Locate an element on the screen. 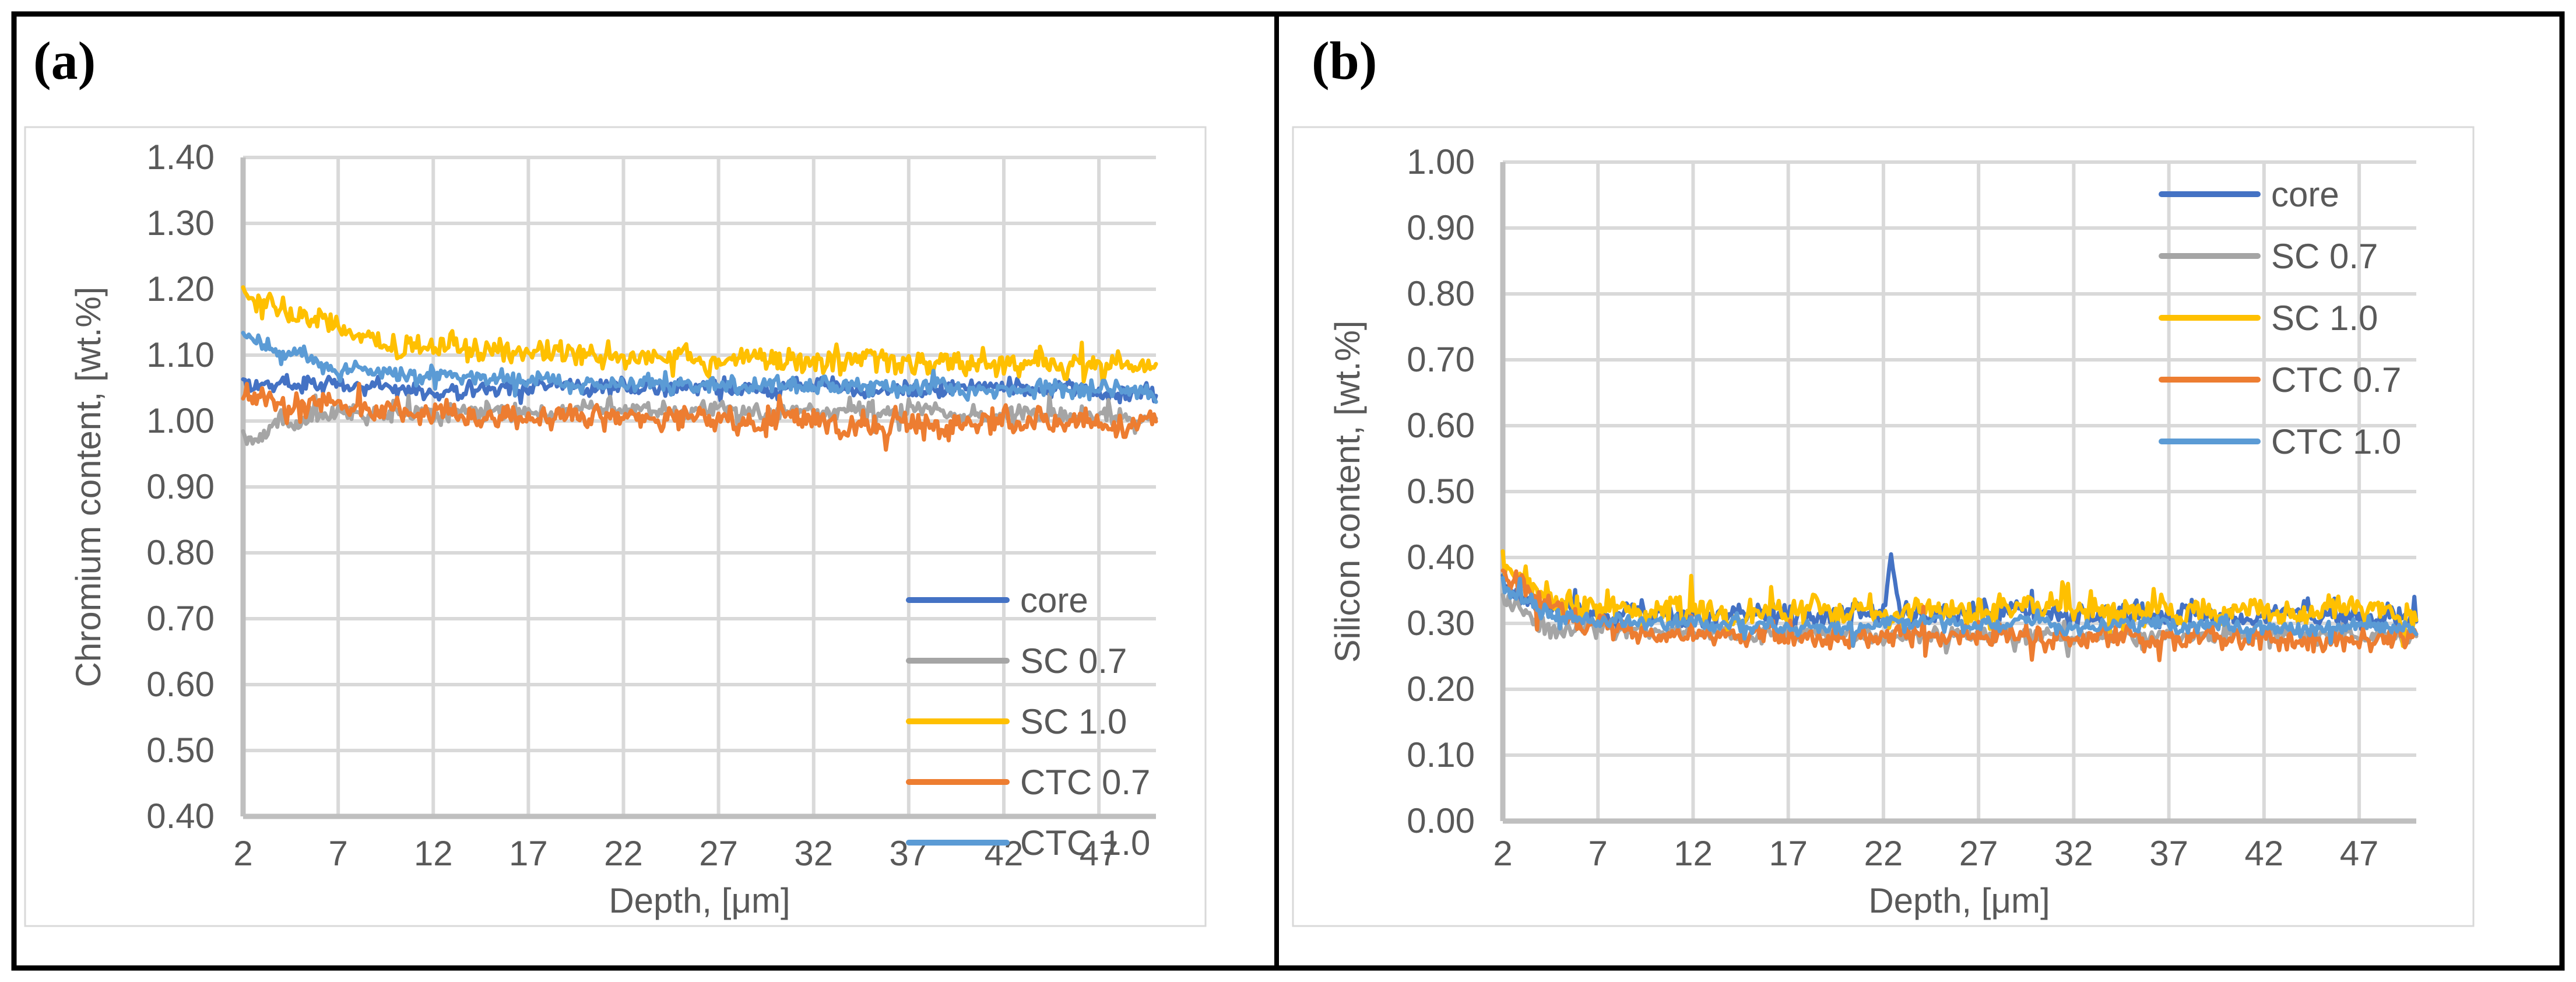 The height and width of the screenshot is (982, 2576). panel-b-y-tick-label: 0.30 is located at coordinates (1441, 623).